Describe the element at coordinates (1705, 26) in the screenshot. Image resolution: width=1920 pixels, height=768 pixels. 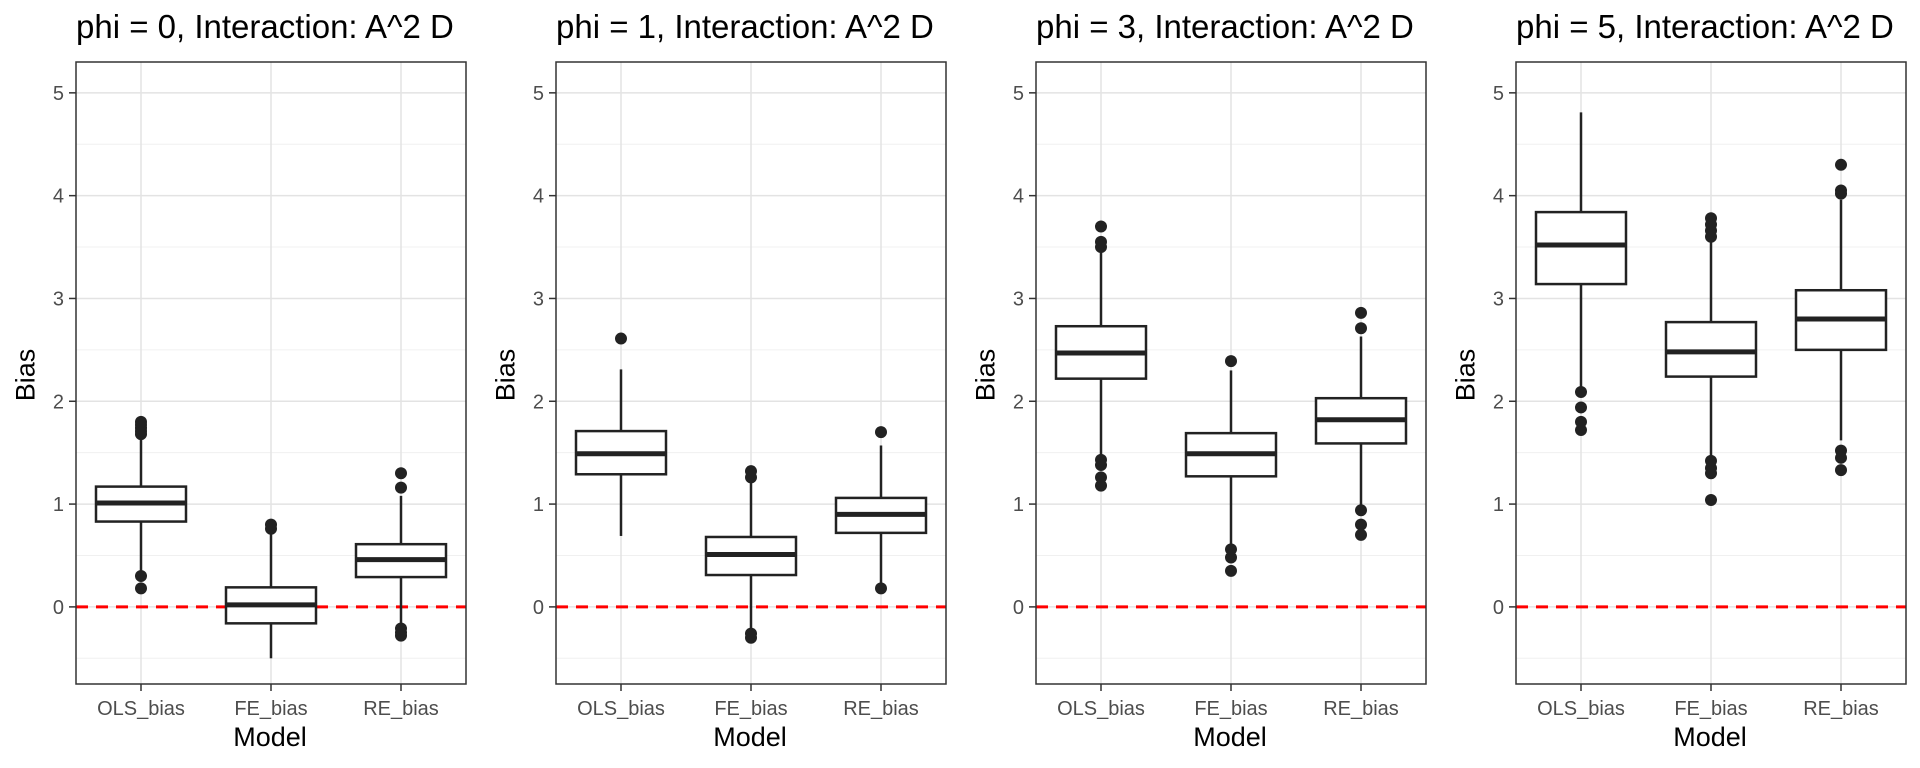
I see `panel-title: phi = 5, Interaction: A^2 D` at that location.